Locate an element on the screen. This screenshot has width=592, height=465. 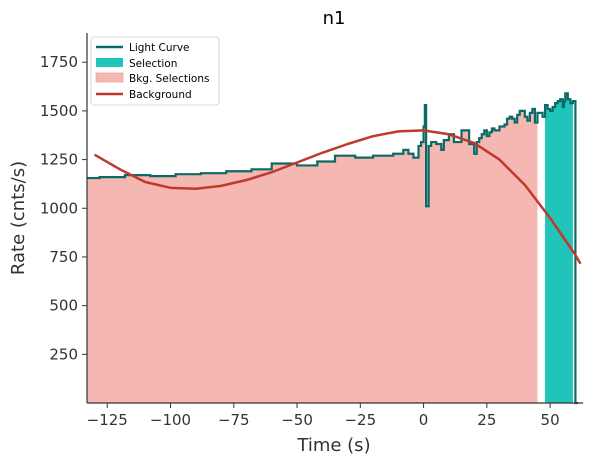
selection-fill is located at coordinates (559, 248).